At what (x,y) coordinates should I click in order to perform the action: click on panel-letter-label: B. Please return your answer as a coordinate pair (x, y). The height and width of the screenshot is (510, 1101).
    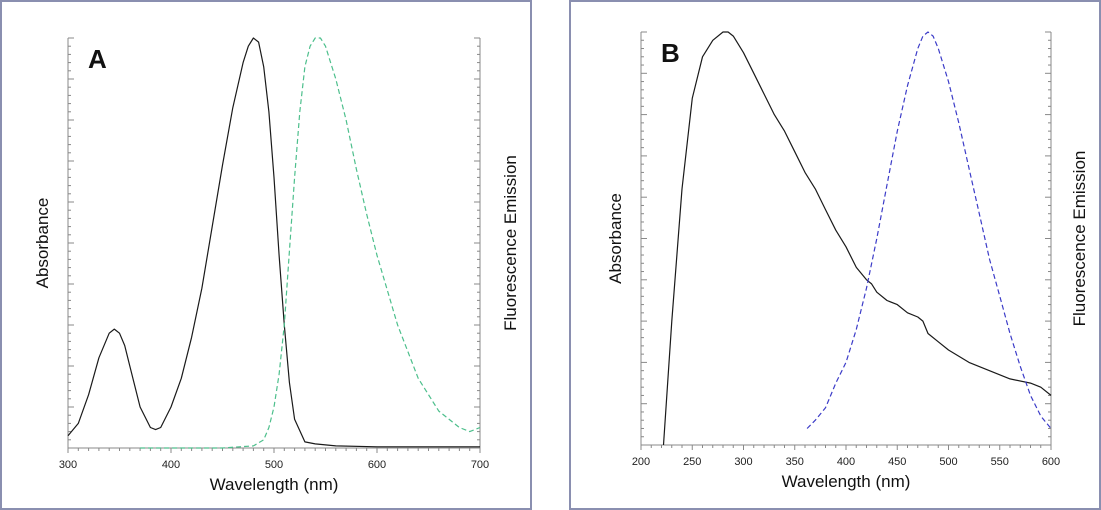
    Looking at the image, I should click on (670, 53).